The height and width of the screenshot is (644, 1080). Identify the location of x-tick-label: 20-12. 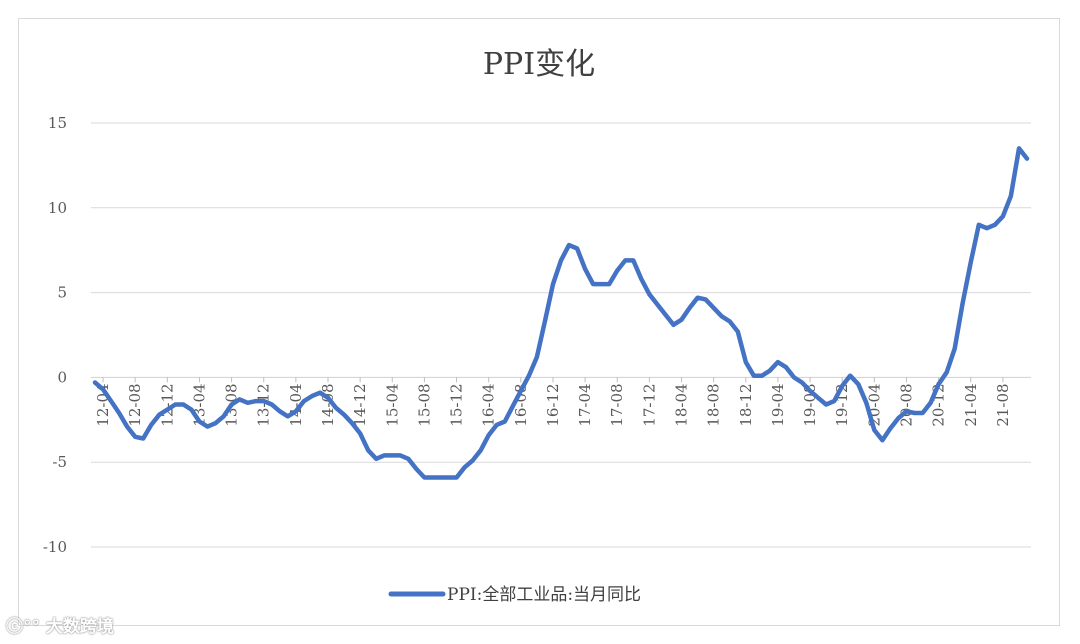
(939, 404).